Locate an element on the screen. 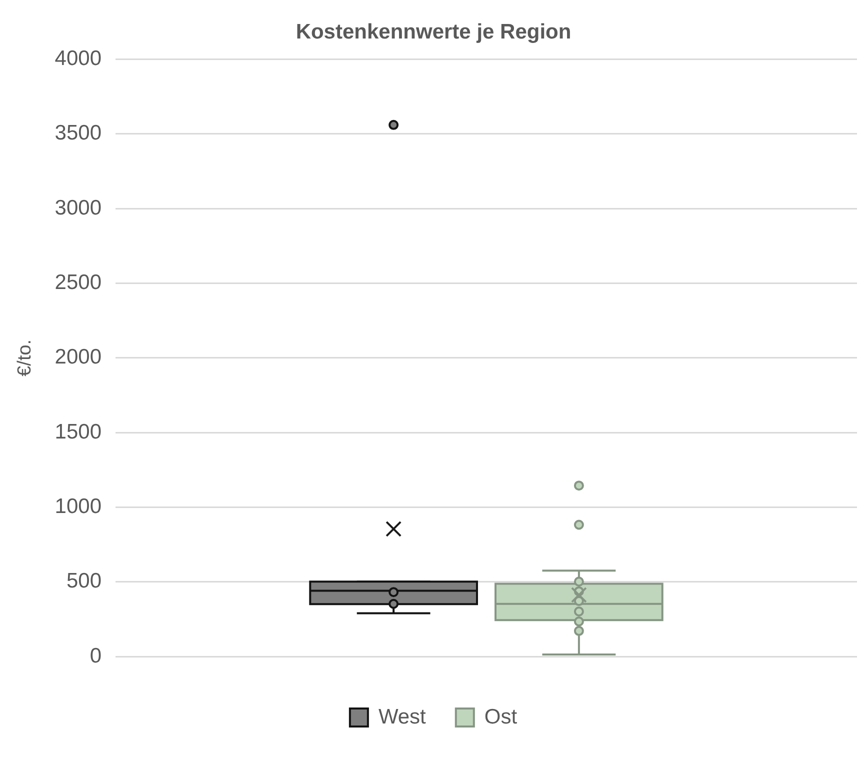 This screenshot has height=758, width=865. y-tick-label: 2500 is located at coordinates (78, 282).